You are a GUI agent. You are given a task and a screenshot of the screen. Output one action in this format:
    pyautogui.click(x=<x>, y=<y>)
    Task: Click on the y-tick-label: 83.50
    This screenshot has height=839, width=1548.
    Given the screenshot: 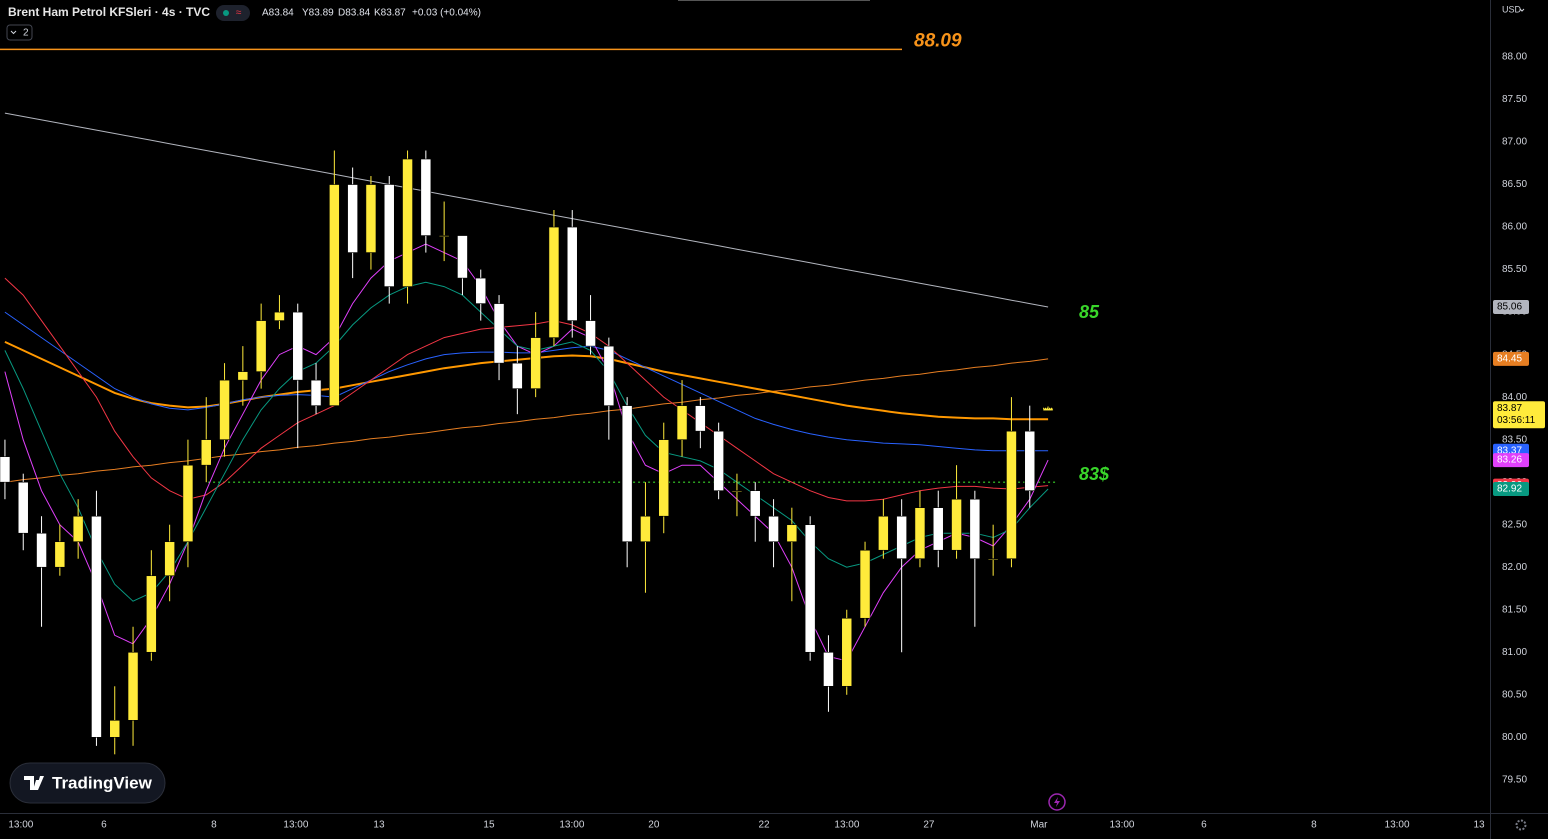 What is the action you would take?
    pyautogui.click(x=1514, y=439)
    